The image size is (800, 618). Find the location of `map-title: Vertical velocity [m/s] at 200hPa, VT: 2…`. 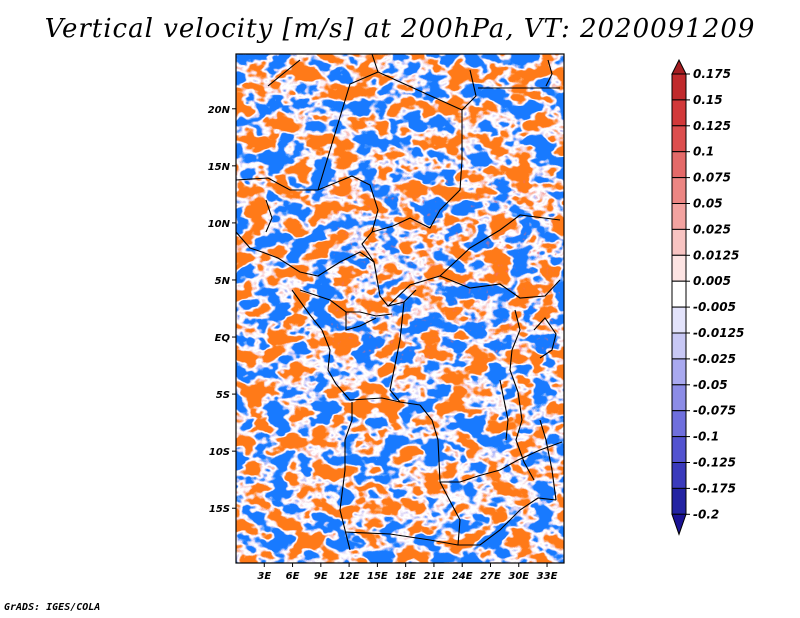

map-title: Vertical velocity [m/s] at 200hPa, VT: 2… is located at coordinates (400, 29).